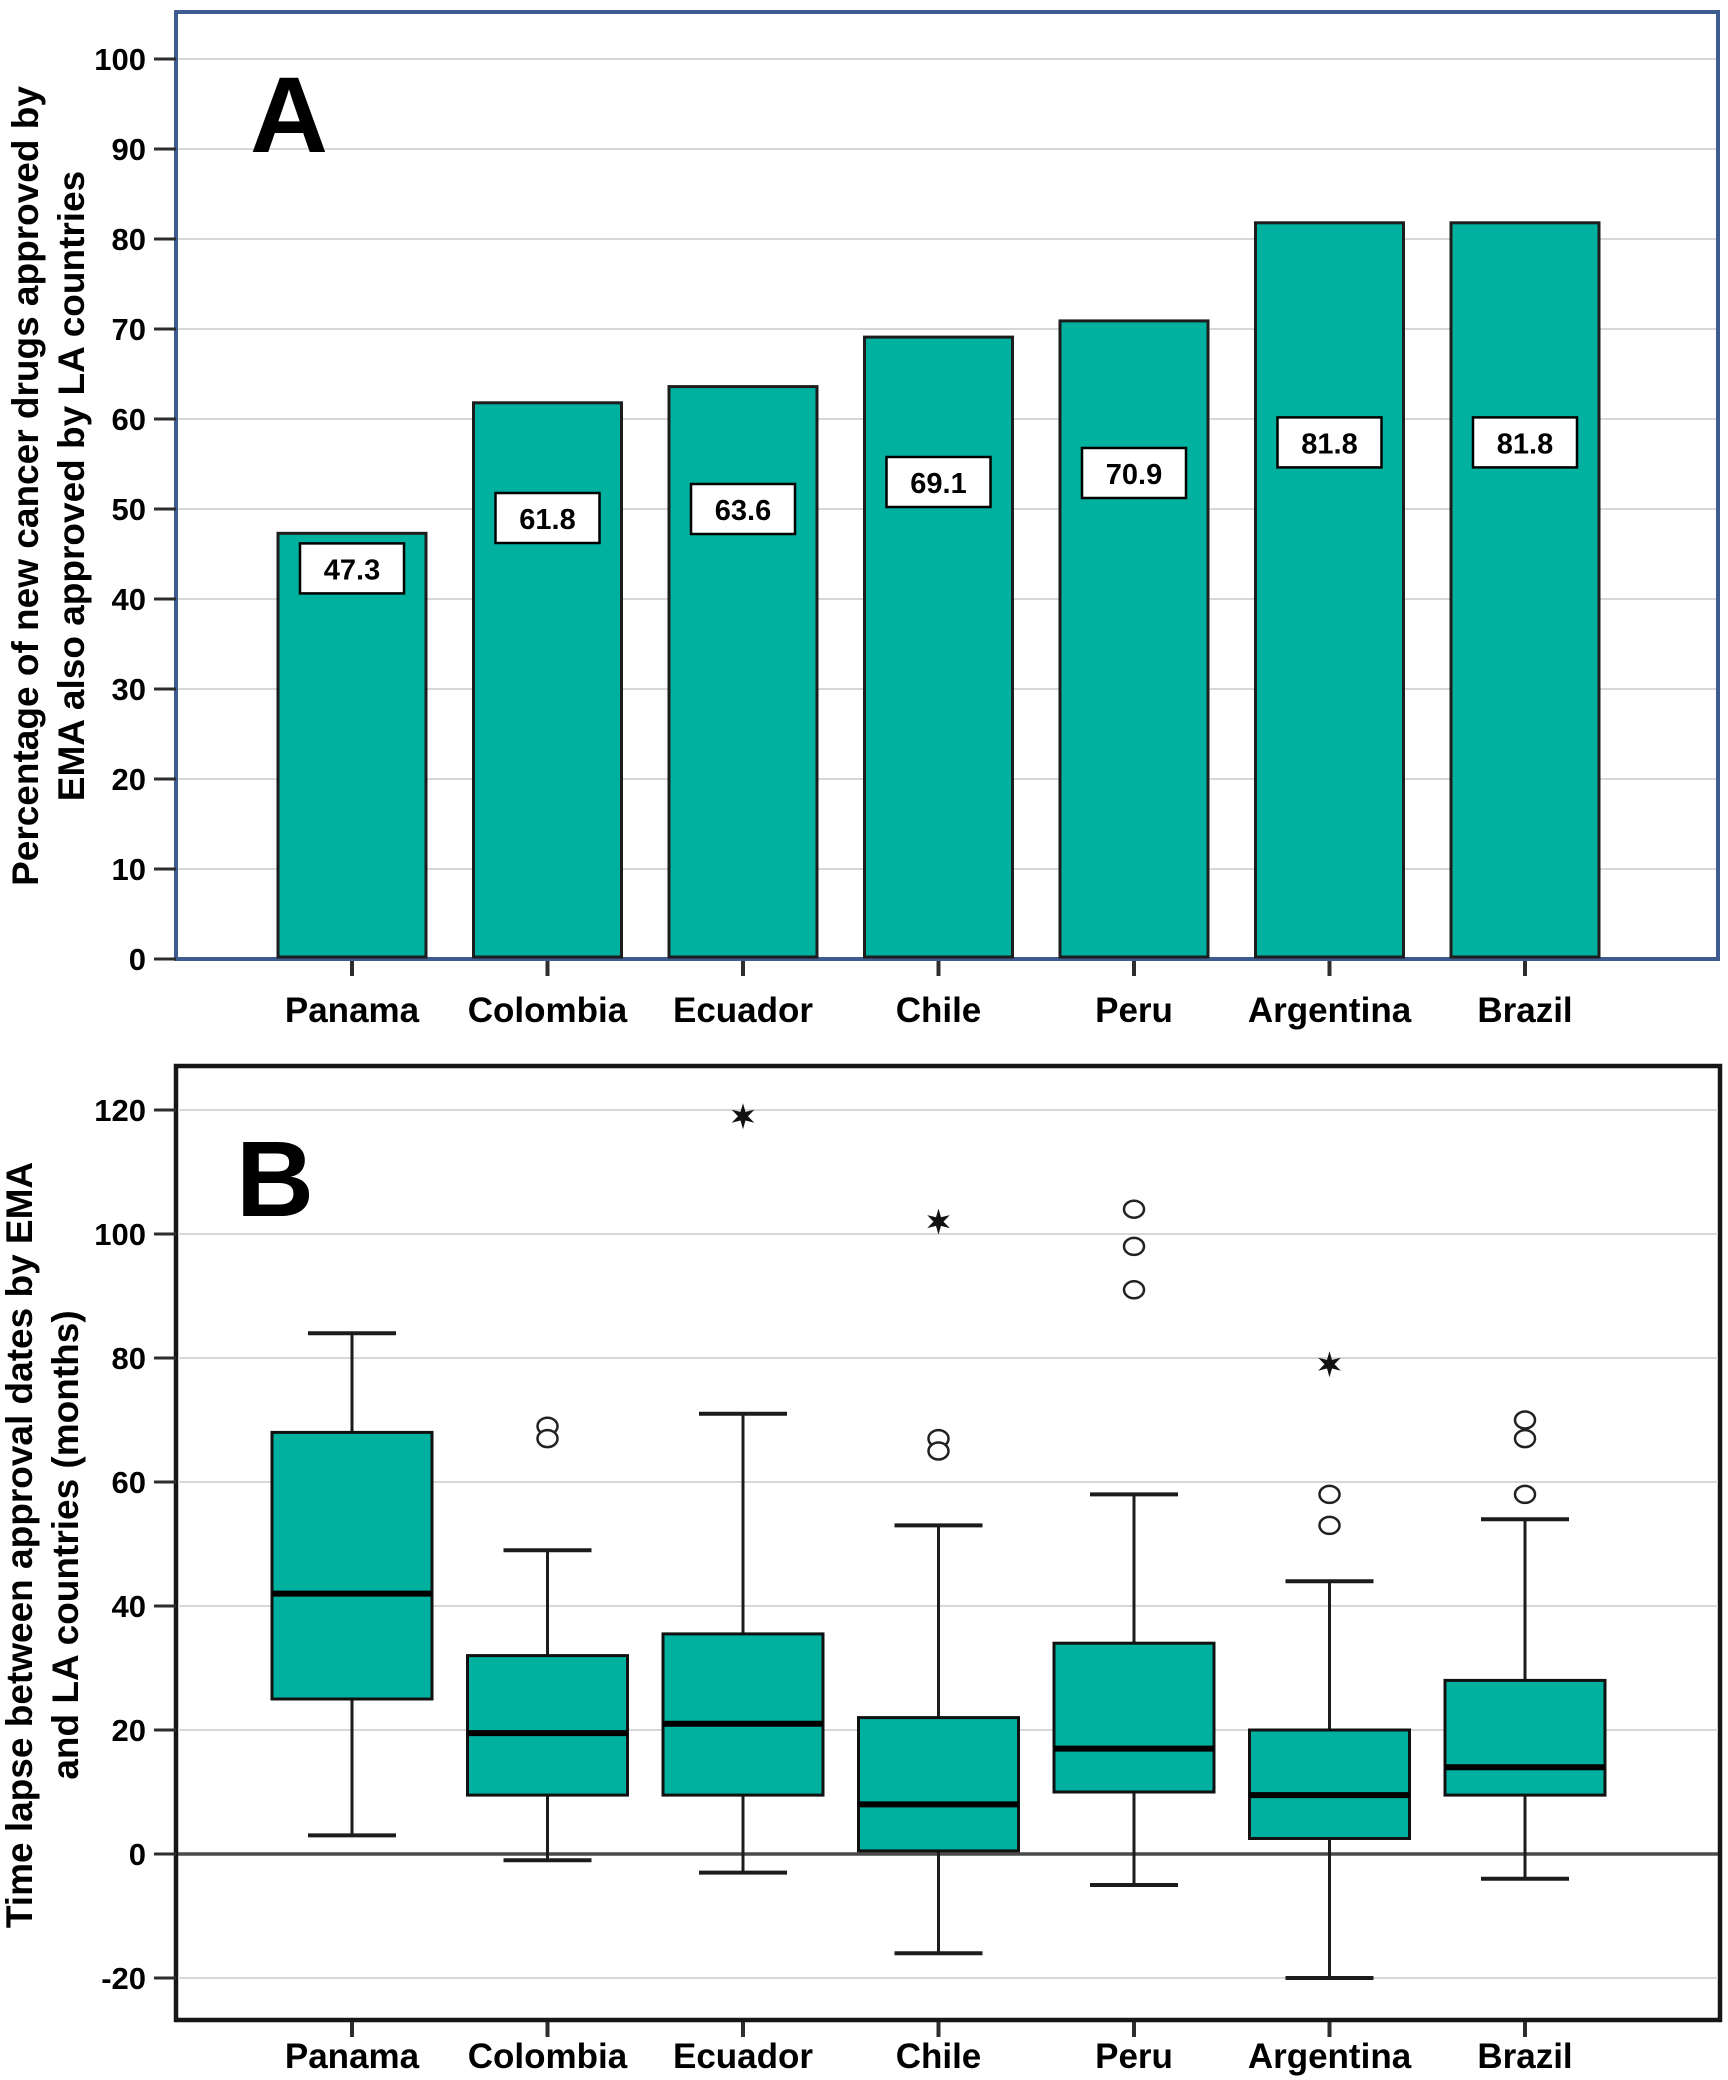 The height and width of the screenshot is (2080, 1728). Describe the element at coordinates (1329, 590) in the screenshot. I see `bar-argentina` at that location.